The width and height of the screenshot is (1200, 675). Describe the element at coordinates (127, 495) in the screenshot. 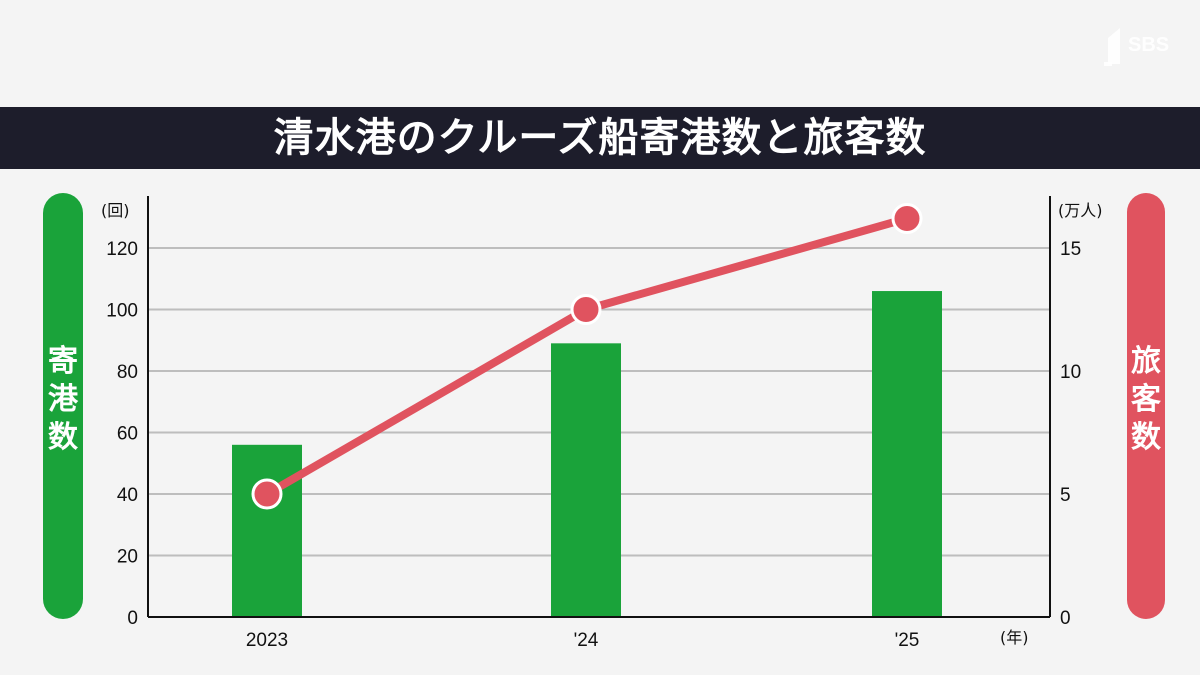

I see `left-tick-label: 40` at that location.